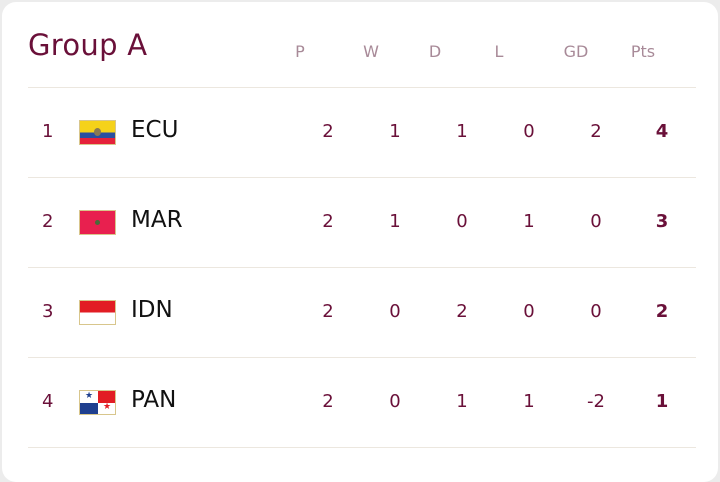  What do you see at coordinates (662, 131) in the screenshot?
I see `points: 4` at bounding box center [662, 131].